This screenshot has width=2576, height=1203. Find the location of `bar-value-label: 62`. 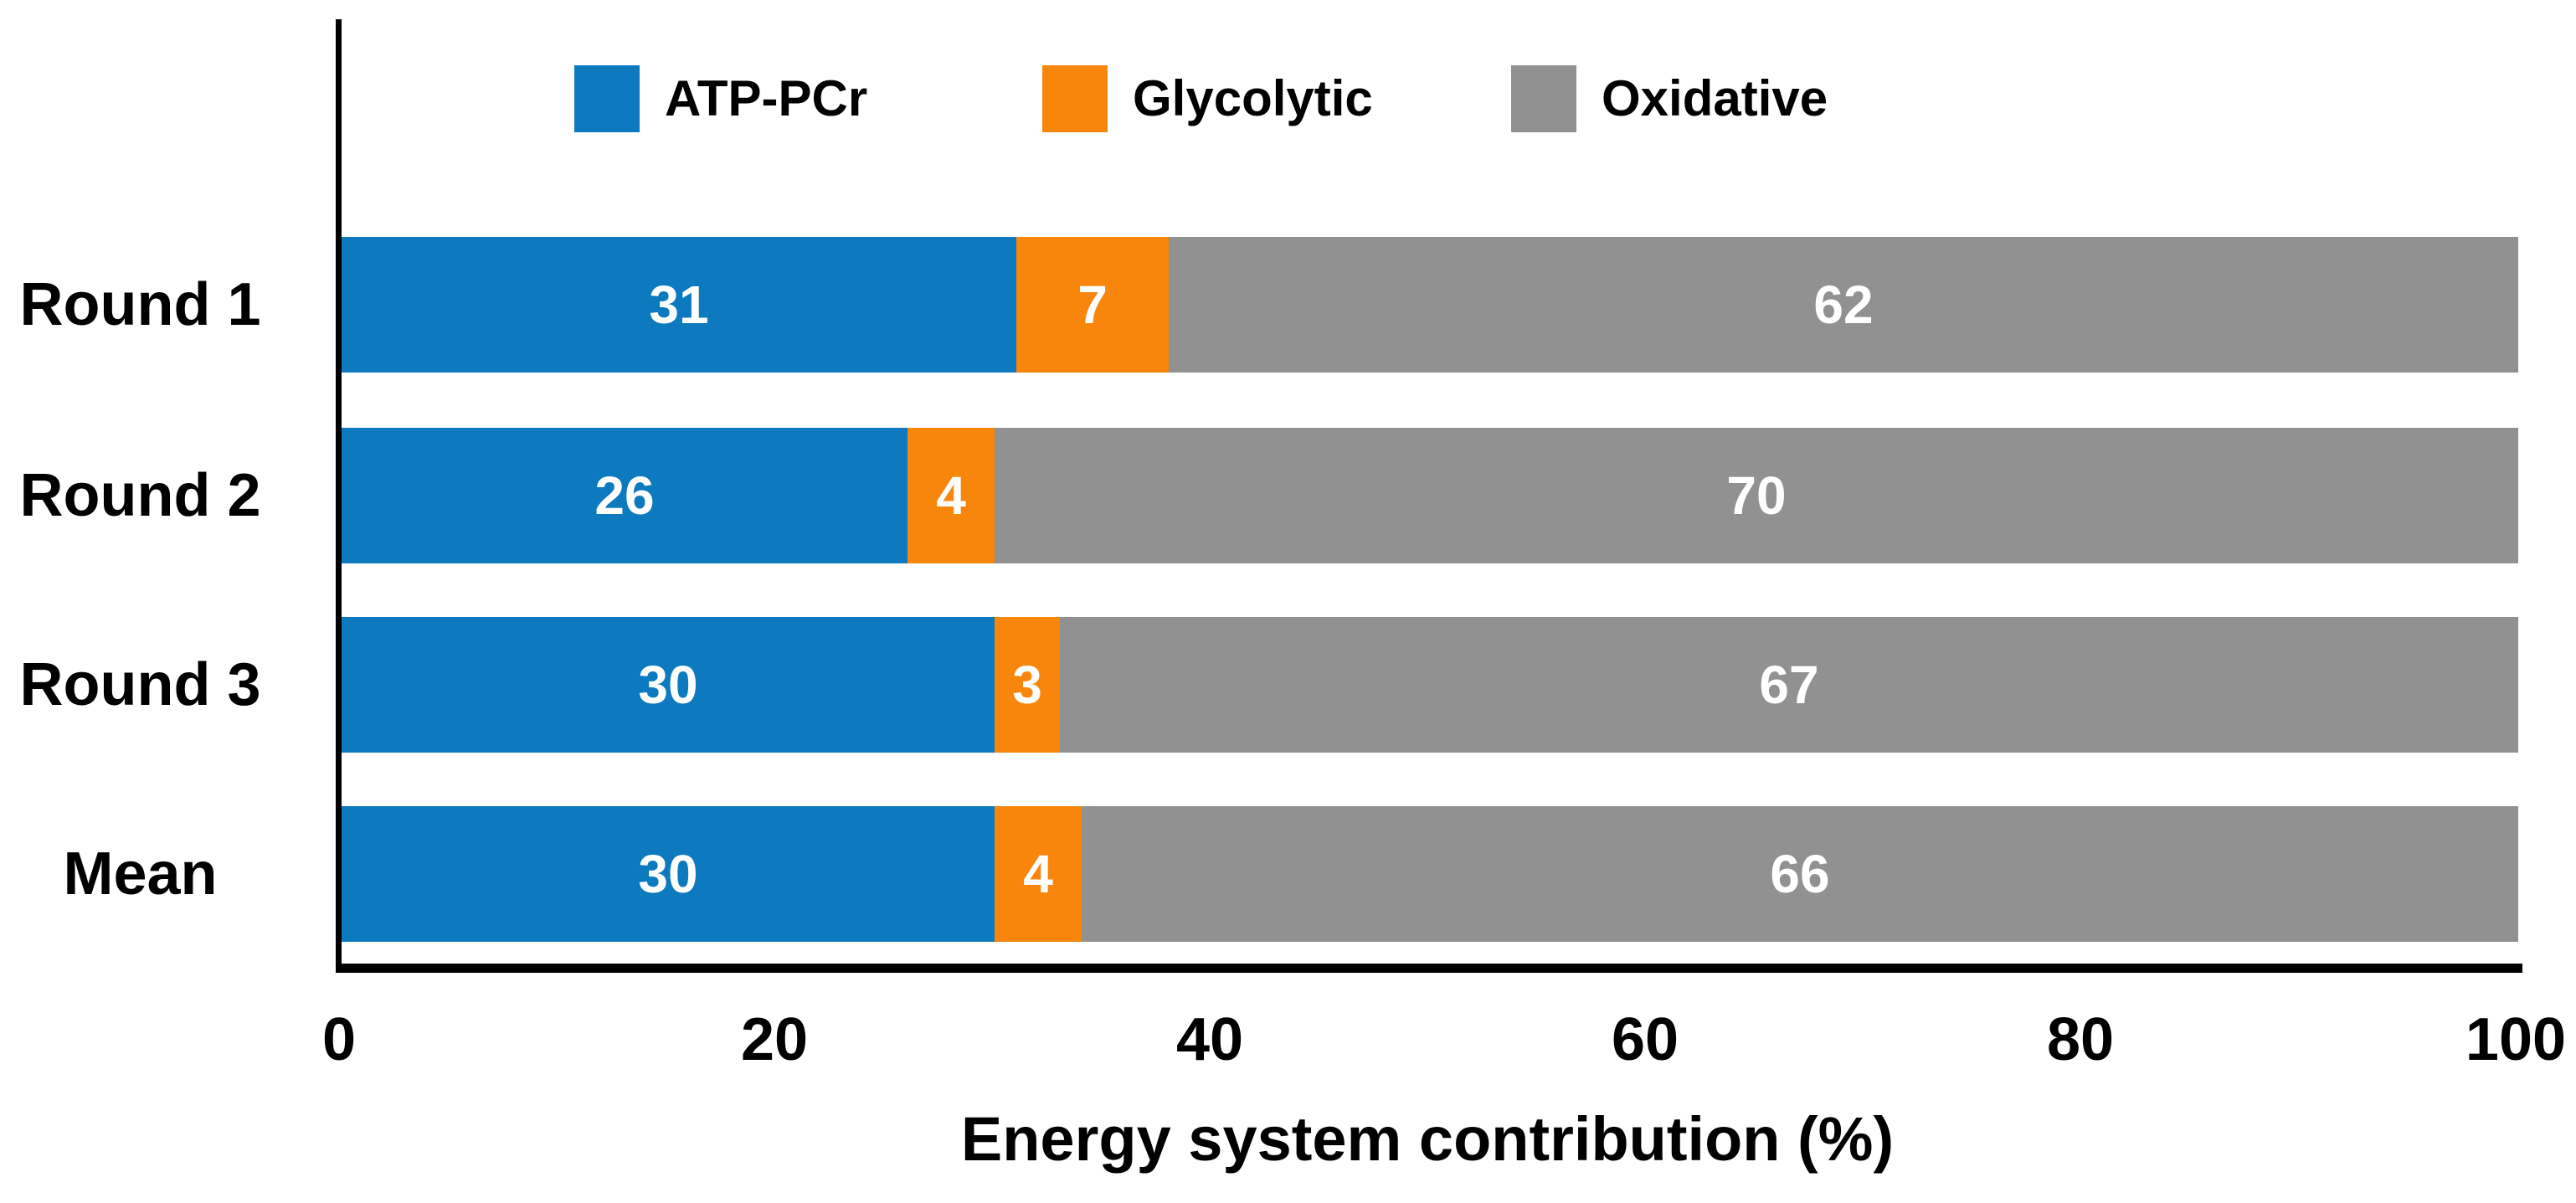

bar-value-label: 62 is located at coordinates (1844, 305).